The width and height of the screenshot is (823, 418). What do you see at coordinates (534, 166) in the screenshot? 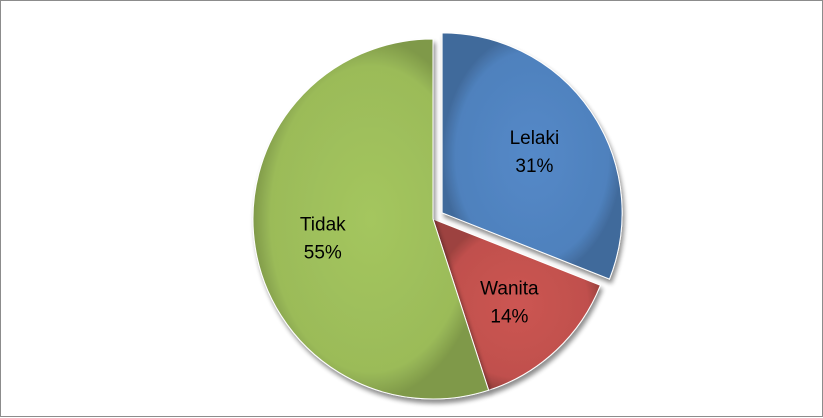
I see `slice-percent-lelaki: 31%` at bounding box center [534, 166].